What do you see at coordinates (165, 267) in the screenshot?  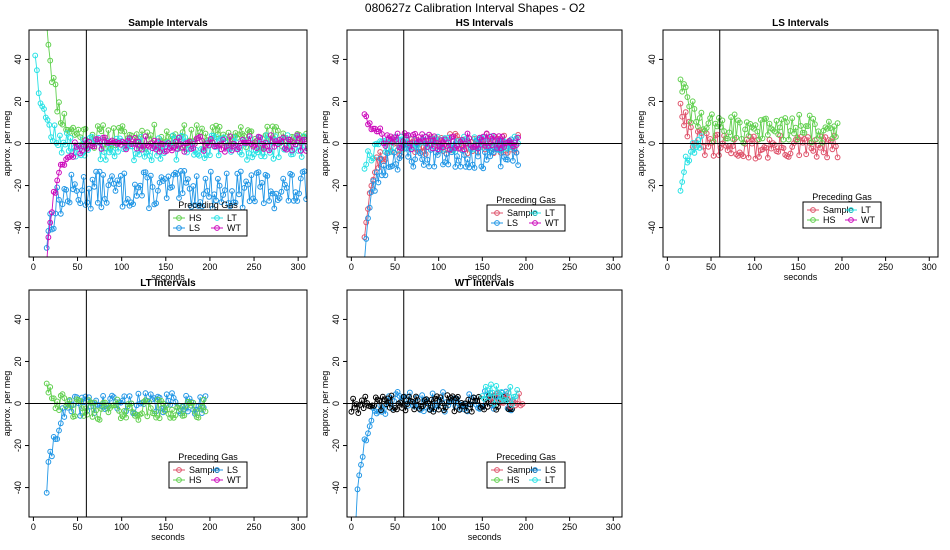 I see `x-tick-label: 150` at bounding box center [165, 267].